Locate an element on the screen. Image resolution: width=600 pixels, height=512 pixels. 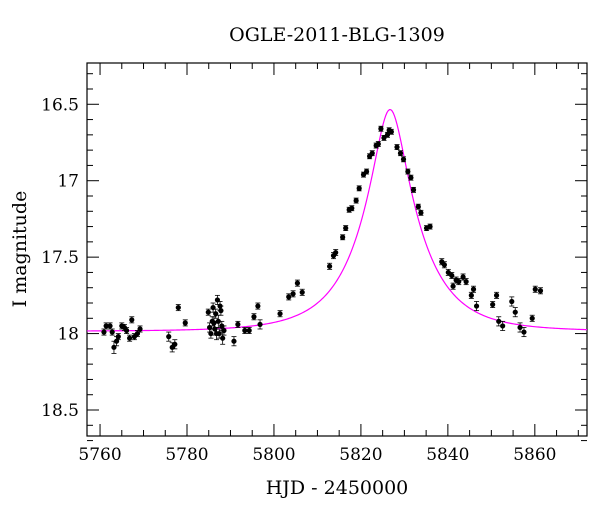
x-tick-label: 5780 is located at coordinates (186, 455).